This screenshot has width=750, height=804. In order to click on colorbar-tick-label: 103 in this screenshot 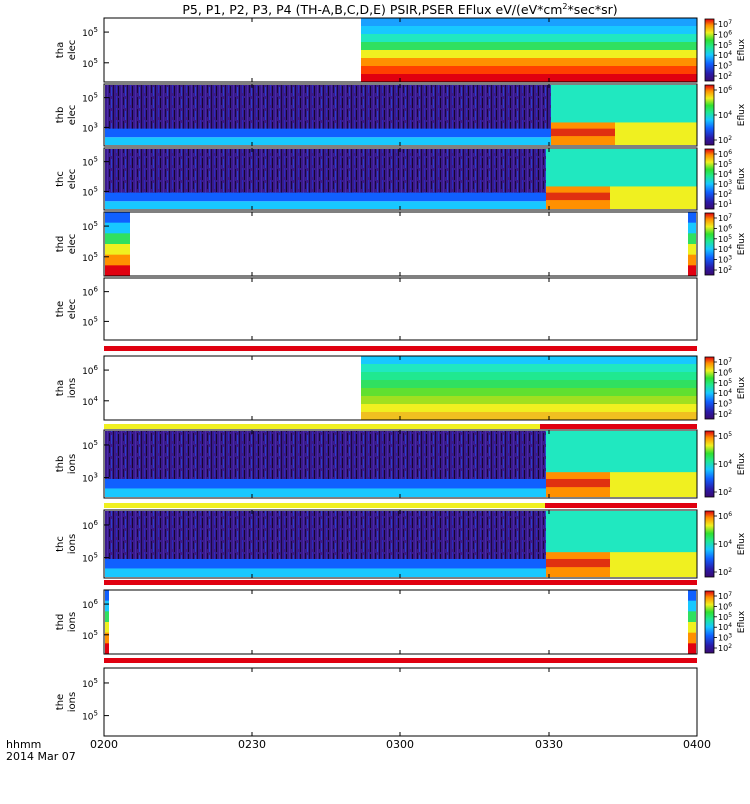, I will do `click(725, 404)`.